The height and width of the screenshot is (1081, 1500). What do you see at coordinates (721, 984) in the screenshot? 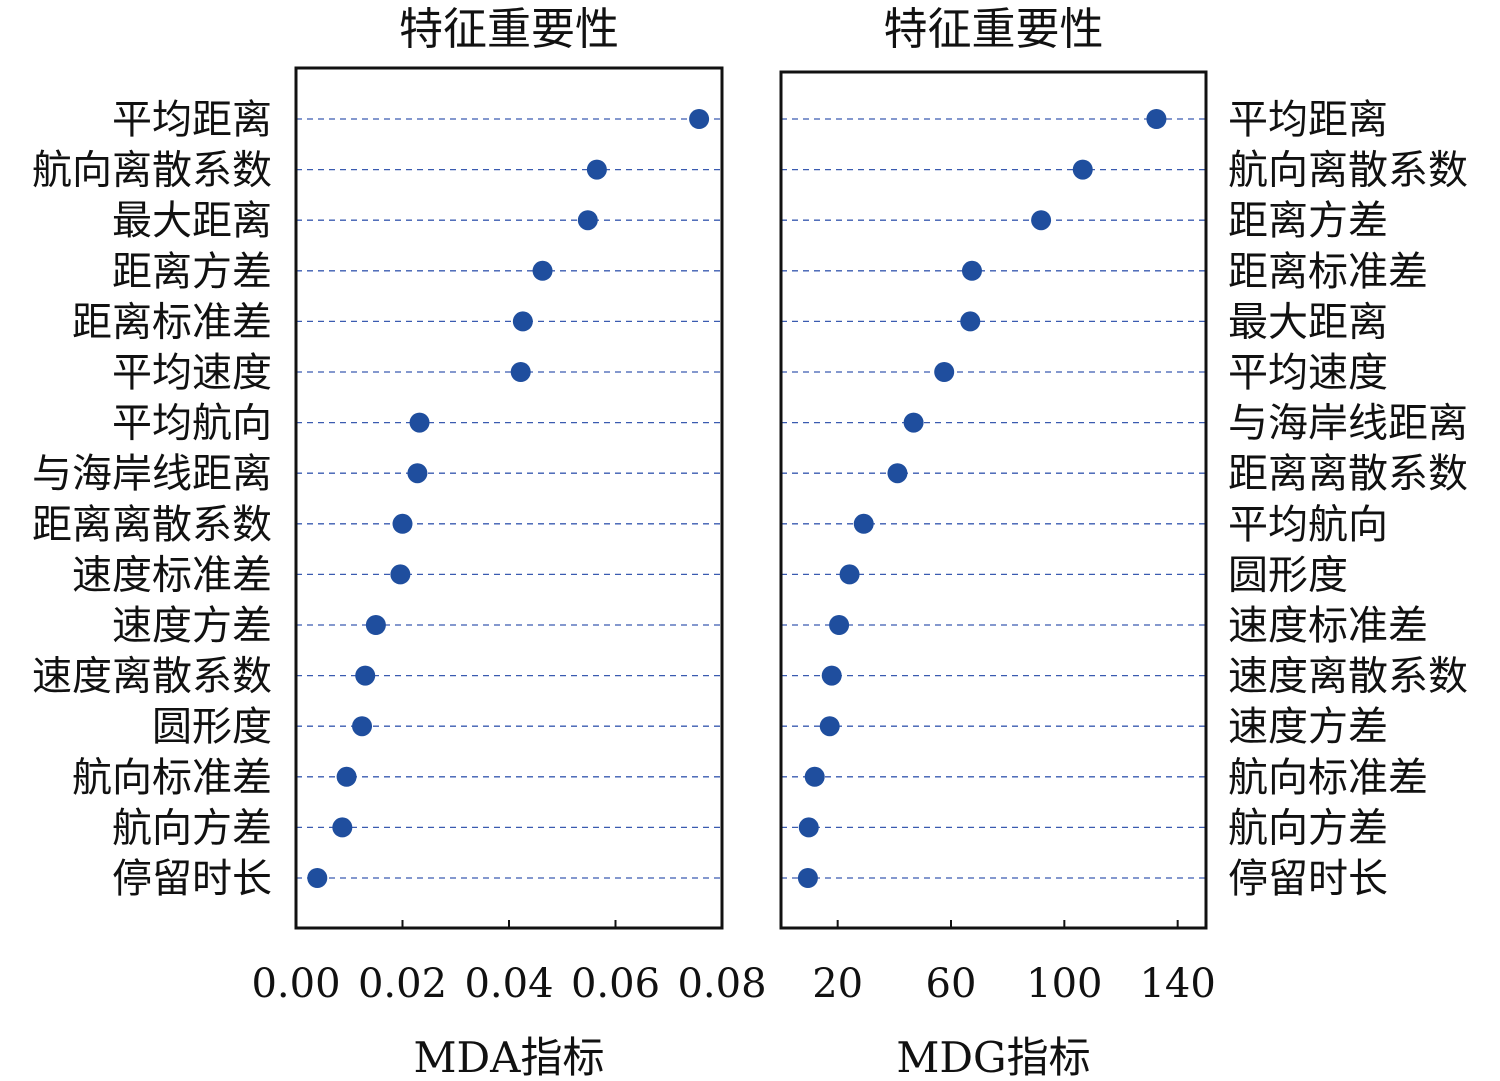
I see `x-tick-label: 0.08` at bounding box center [721, 984].